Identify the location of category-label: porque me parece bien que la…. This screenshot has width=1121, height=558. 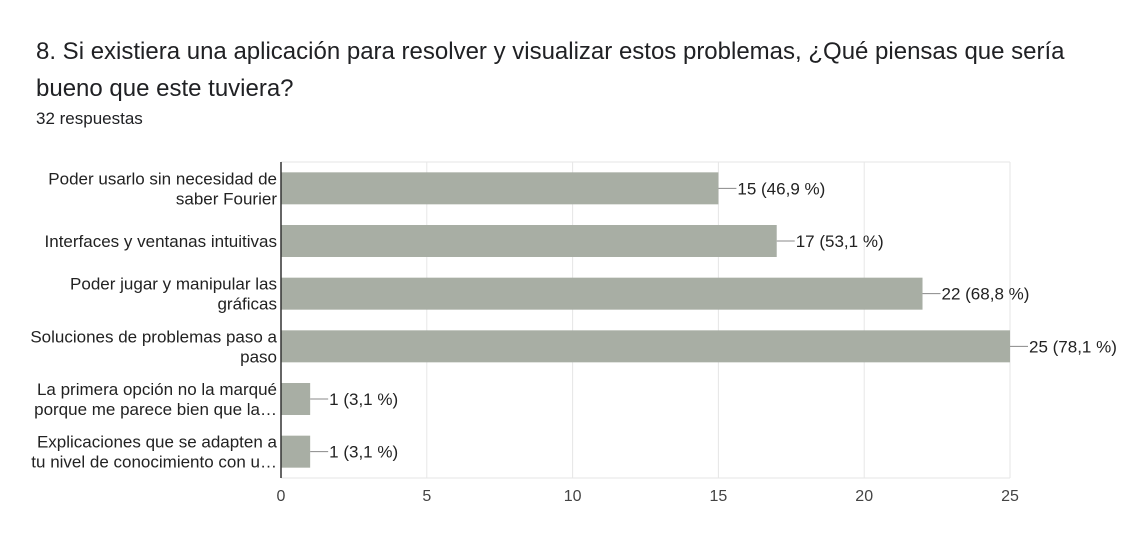
(155, 409).